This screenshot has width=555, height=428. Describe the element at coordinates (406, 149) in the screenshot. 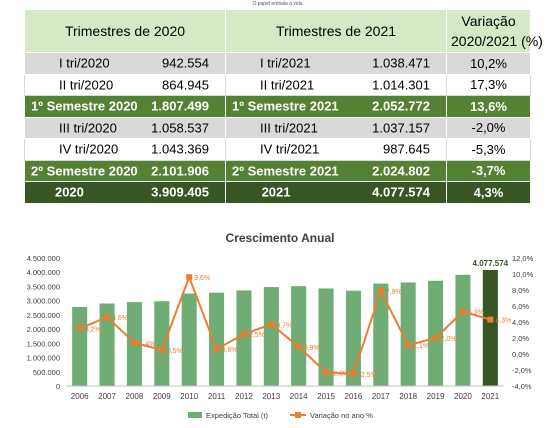

I see `row-value: 987.645` at that location.